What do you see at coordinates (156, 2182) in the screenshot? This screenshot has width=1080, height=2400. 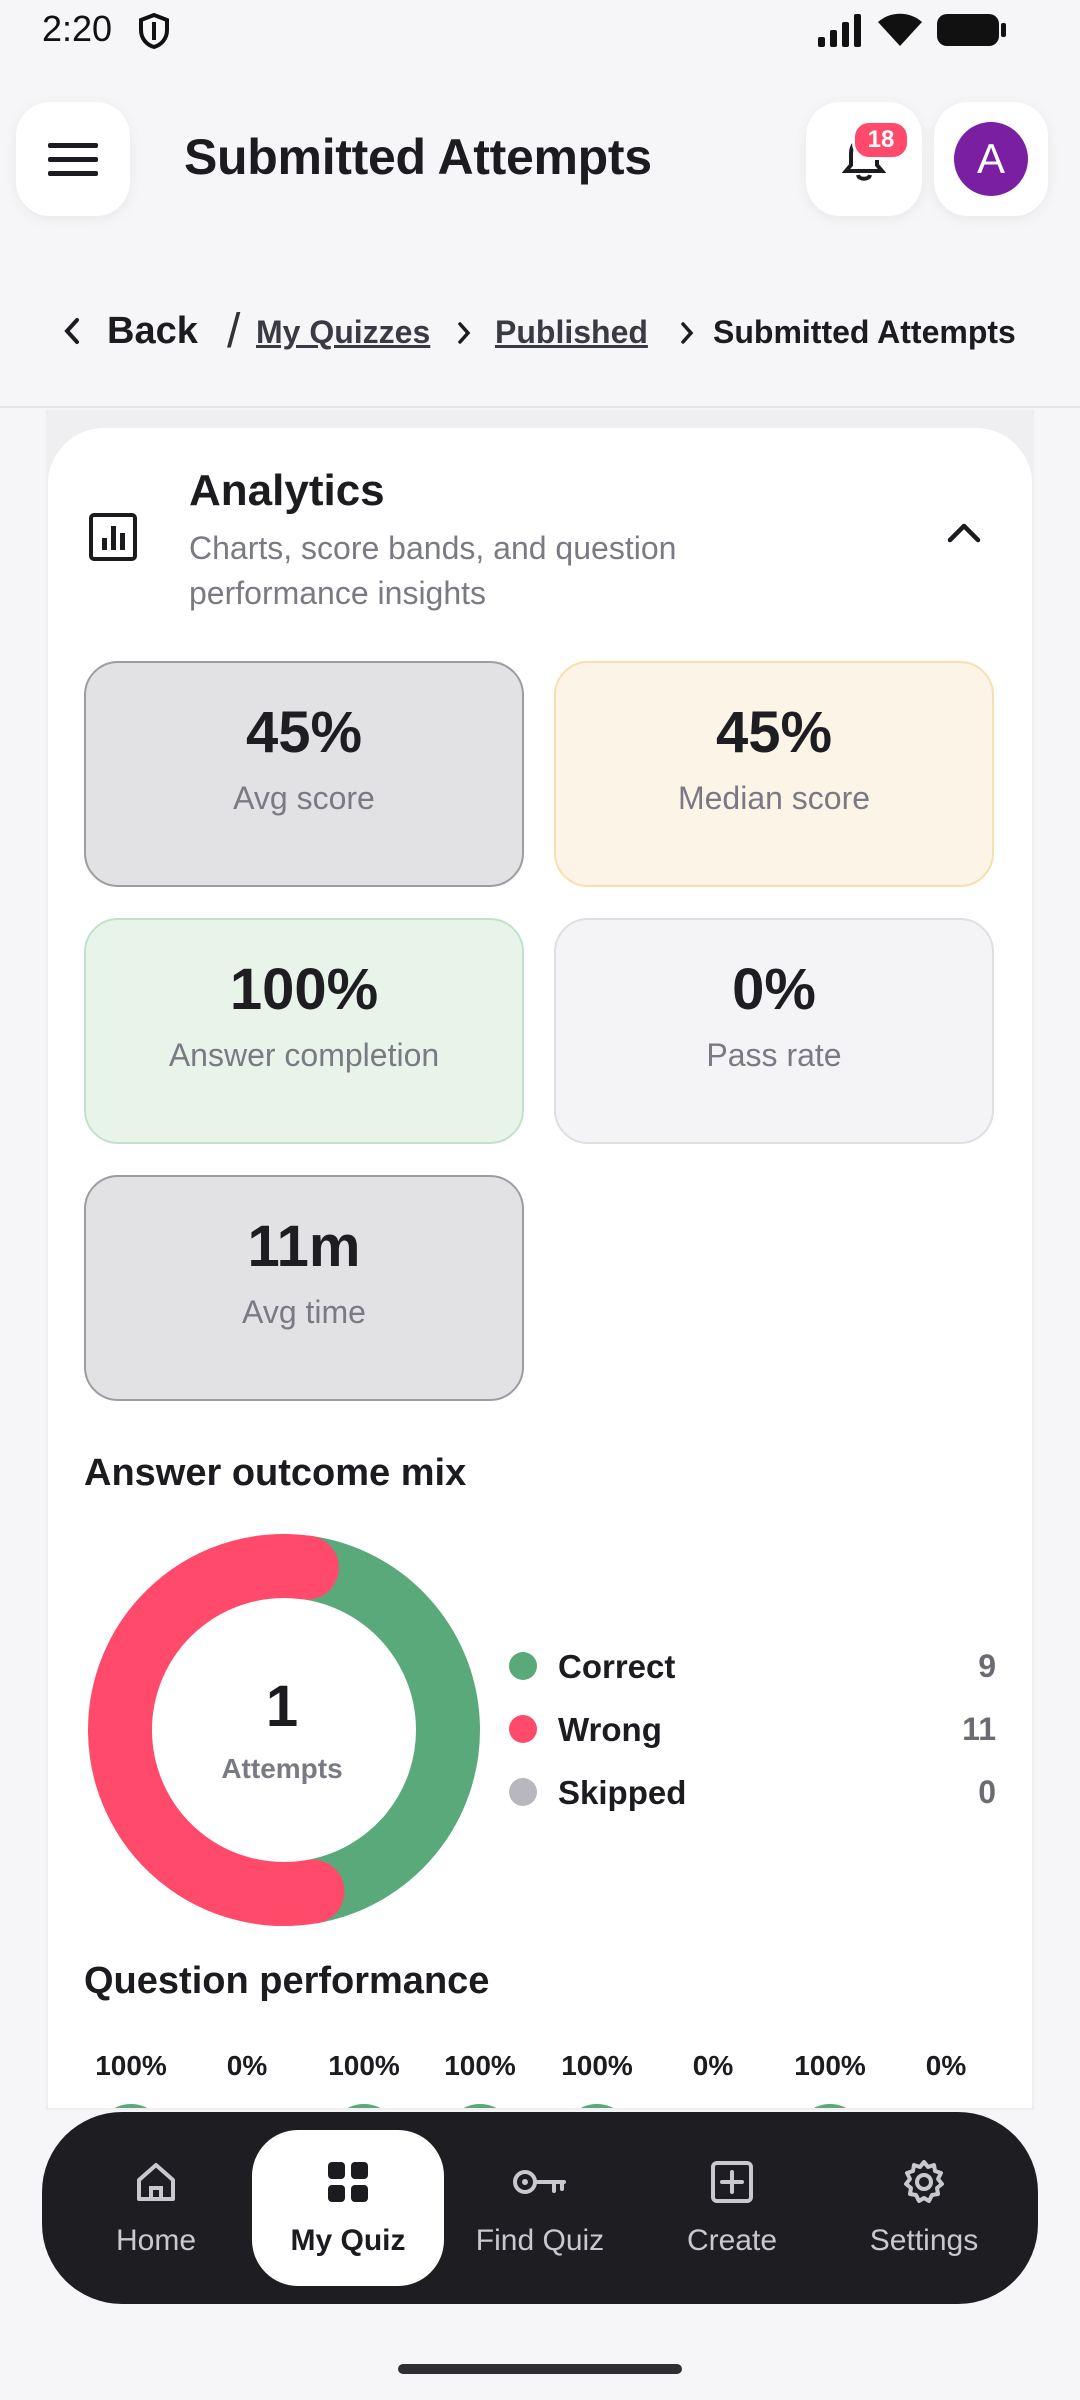 I see `home-icon` at bounding box center [156, 2182].